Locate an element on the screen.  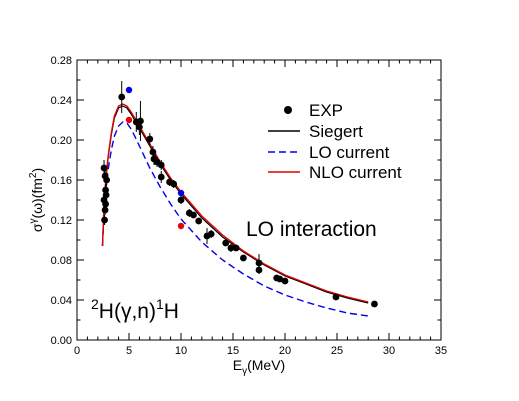
reaction-h-gamma-n: H(γ,n) is located at coordinates (127, 311).